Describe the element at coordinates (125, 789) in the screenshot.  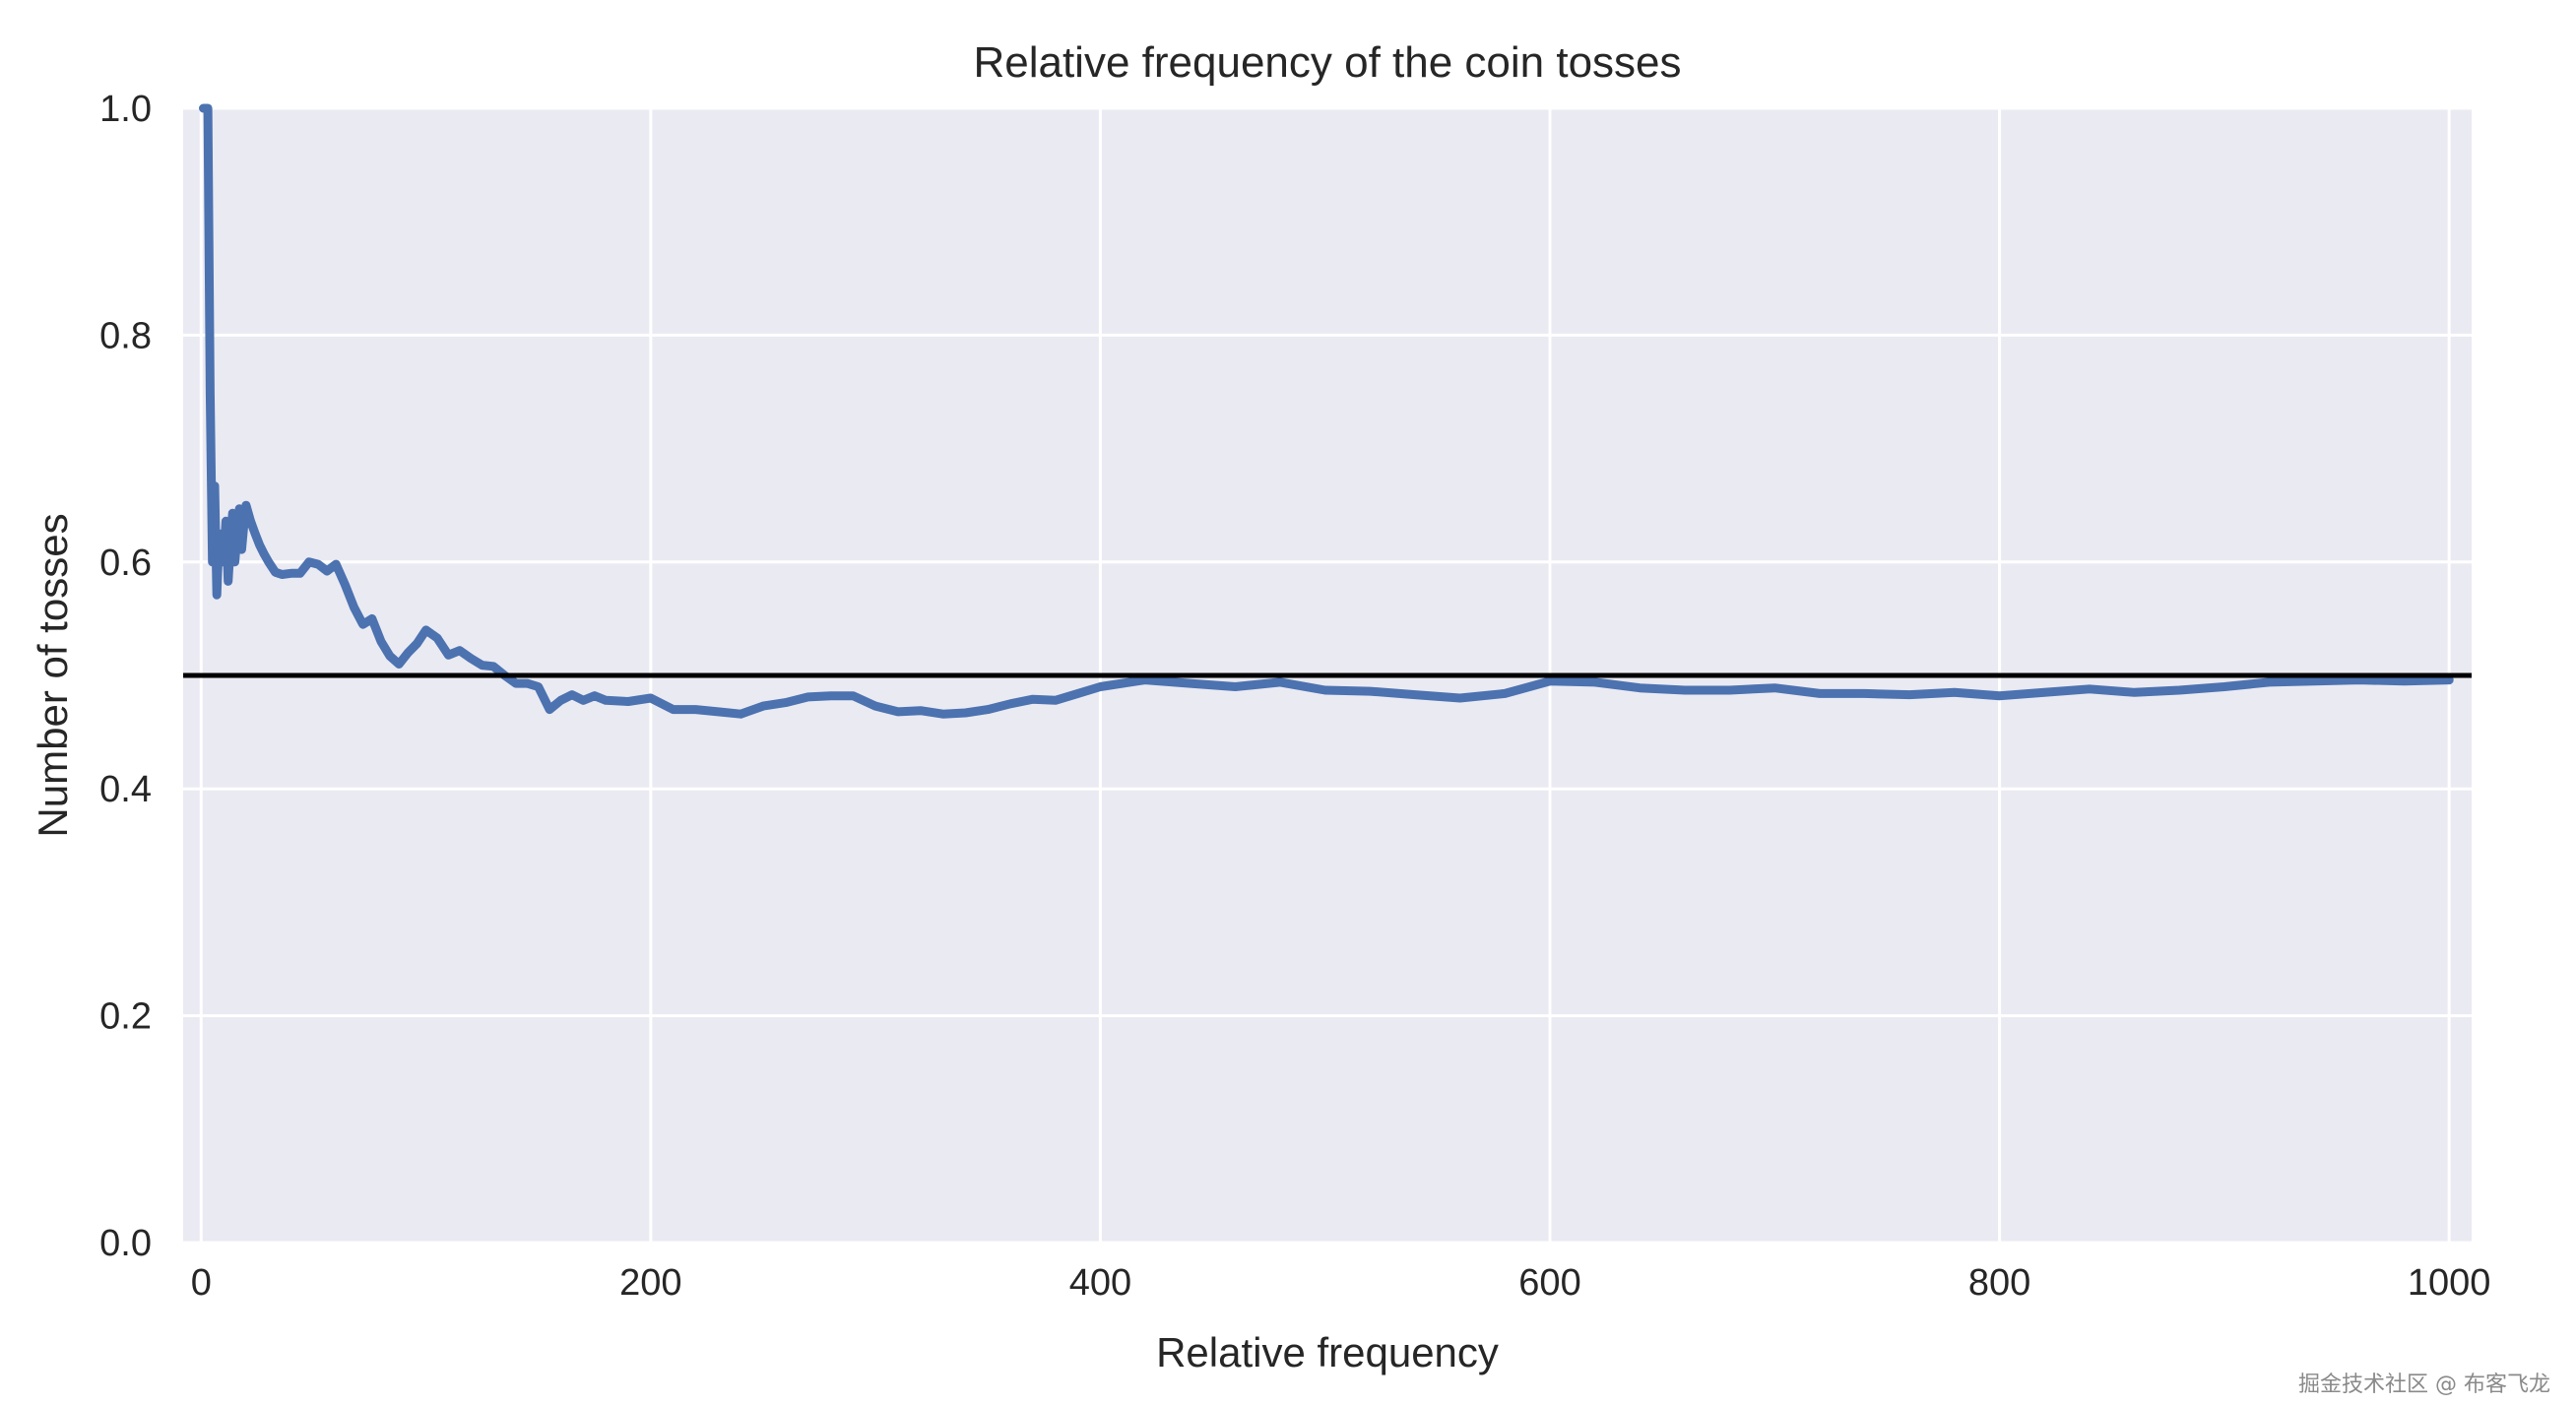
I see `y-tick-label-0-4: 0.4` at that location.